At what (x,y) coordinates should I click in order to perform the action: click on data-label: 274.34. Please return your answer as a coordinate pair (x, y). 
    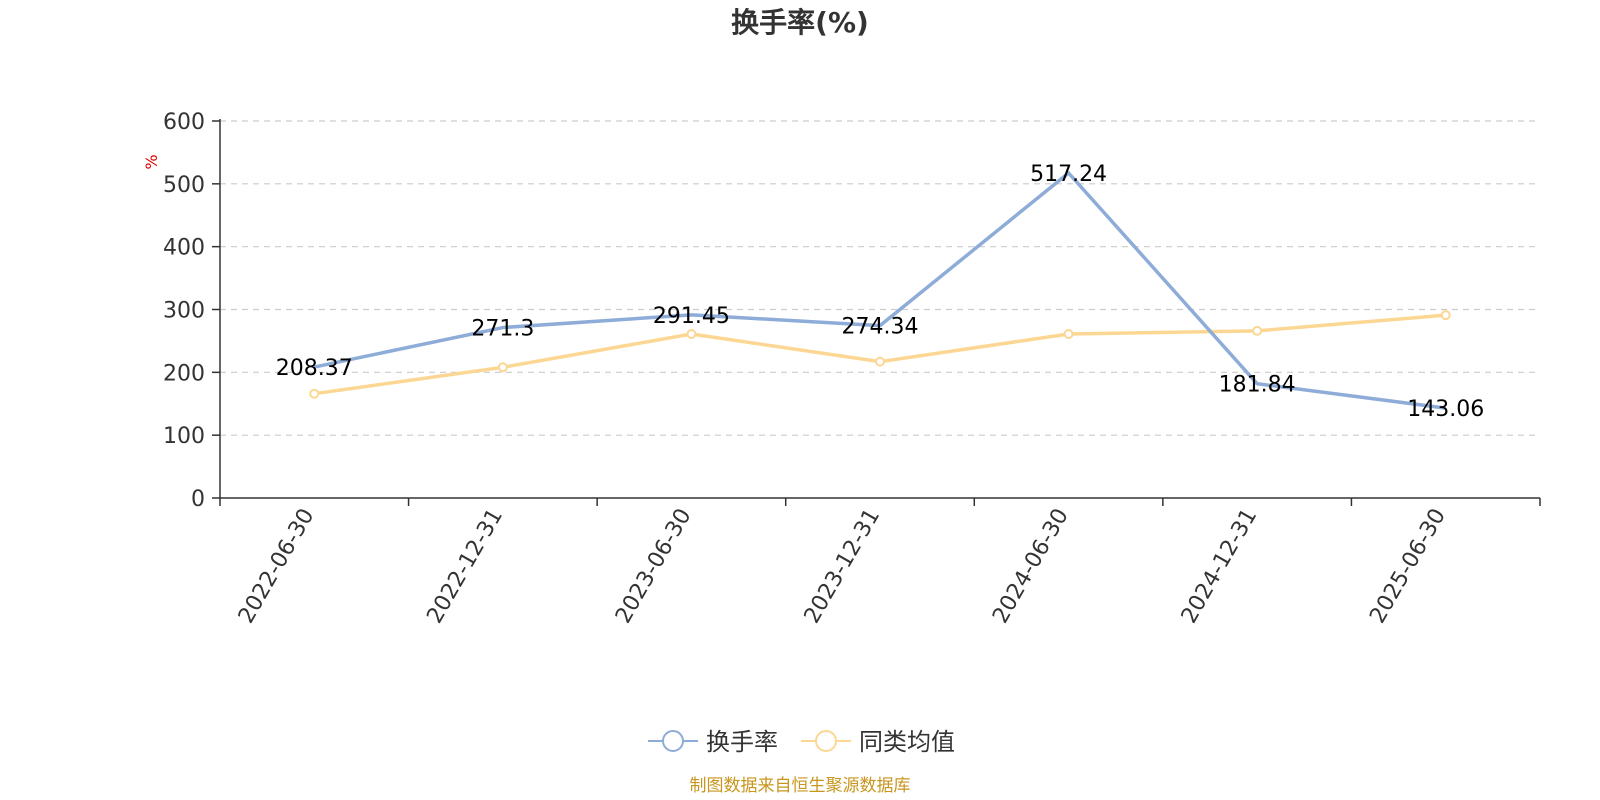
    Looking at the image, I should click on (880, 327).